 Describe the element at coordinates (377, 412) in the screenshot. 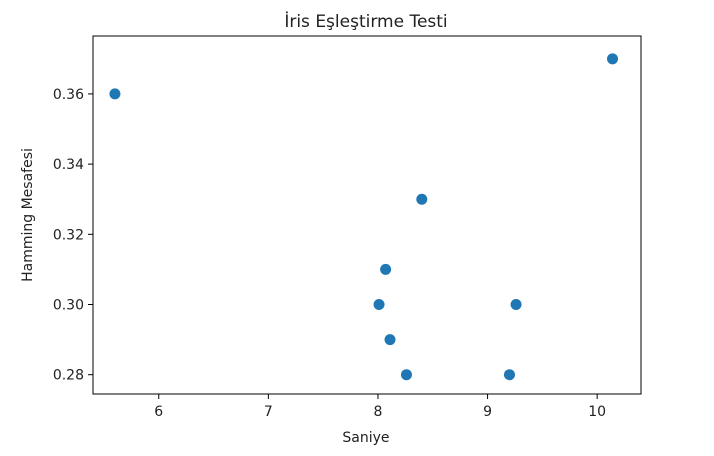

I see `x-tick-label: 8` at that location.